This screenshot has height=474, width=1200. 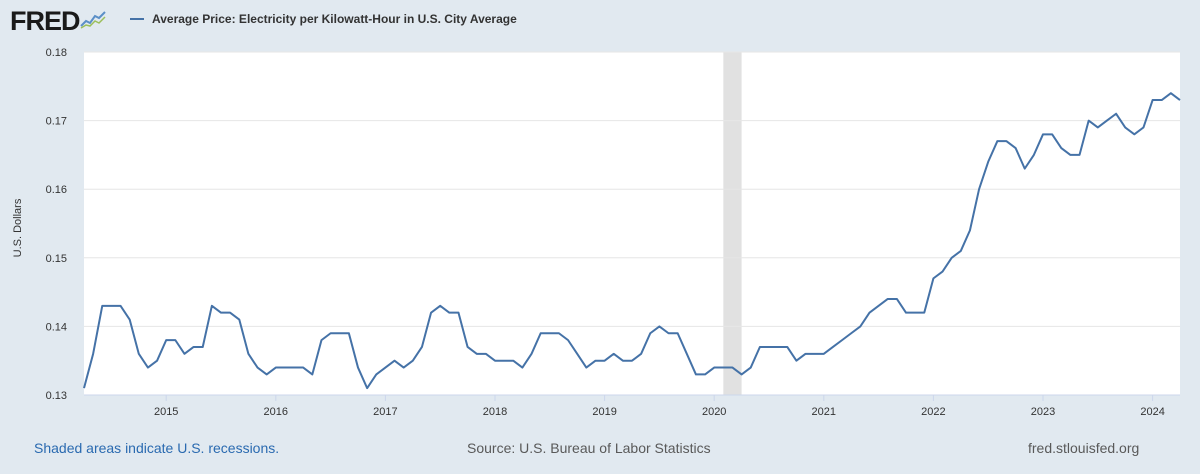 I want to click on y-tick-label: 0.13, so click(x=56, y=396).